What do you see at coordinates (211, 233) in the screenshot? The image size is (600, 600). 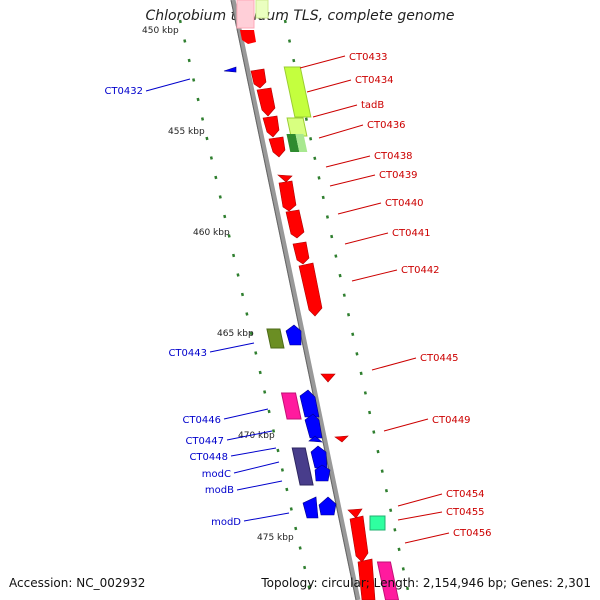 I see `kbp-label-460: 460 kbp` at bounding box center [211, 233].